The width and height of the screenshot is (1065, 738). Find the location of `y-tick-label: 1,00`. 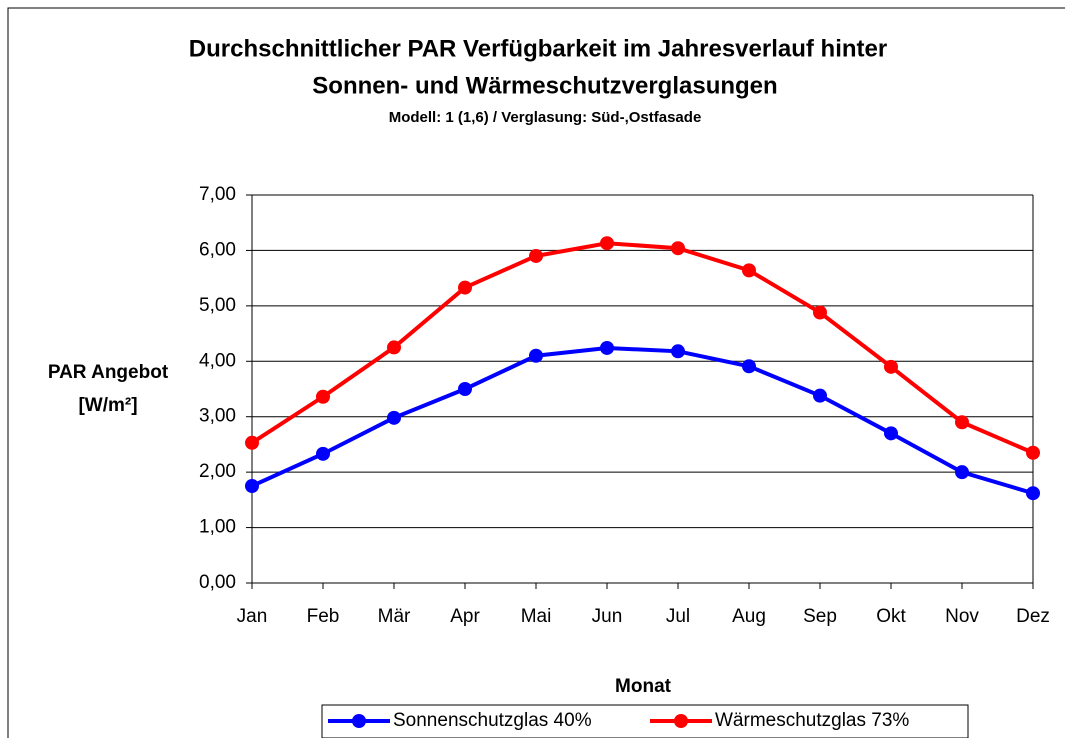

y-tick-label: 1,00 is located at coordinates (217, 527).